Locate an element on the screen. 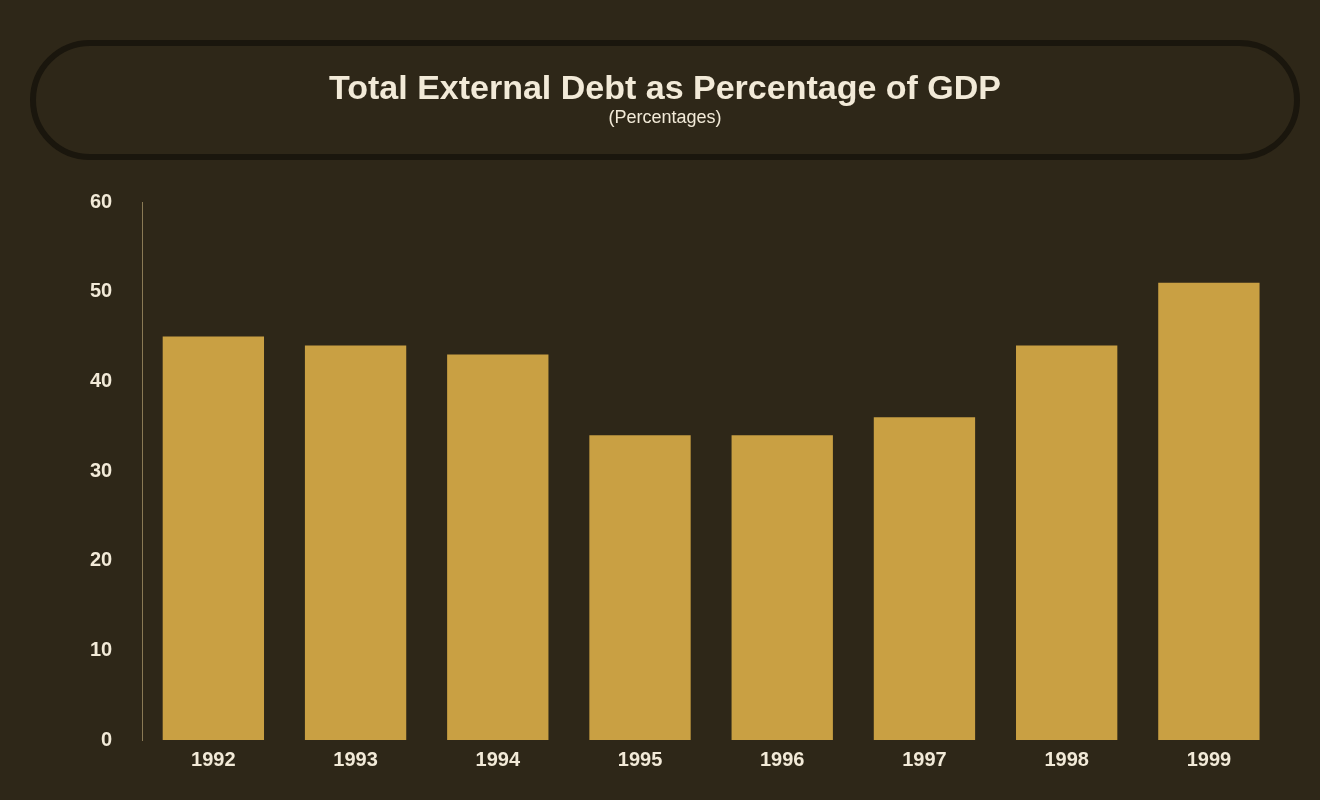  y-tick-label: 50 is located at coordinates (101, 290).